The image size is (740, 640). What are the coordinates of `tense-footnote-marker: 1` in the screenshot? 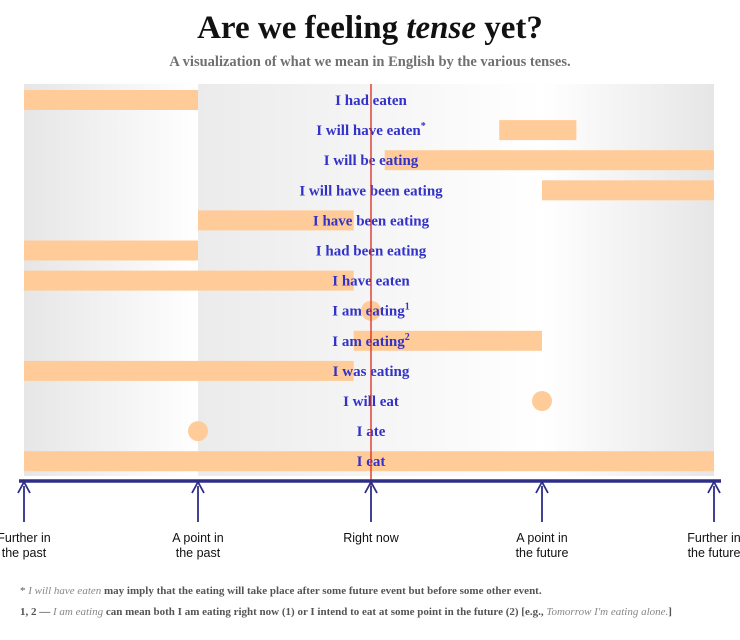 It's located at (407, 307).